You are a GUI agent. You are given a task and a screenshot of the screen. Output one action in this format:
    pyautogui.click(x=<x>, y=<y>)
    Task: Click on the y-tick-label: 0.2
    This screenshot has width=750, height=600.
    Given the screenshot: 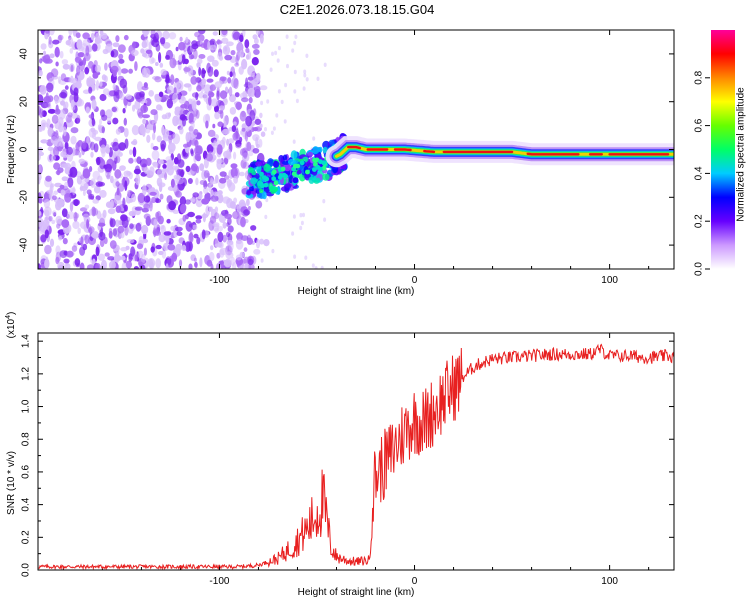 What is the action you would take?
    pyautogui.click(x=26, y=537)
    